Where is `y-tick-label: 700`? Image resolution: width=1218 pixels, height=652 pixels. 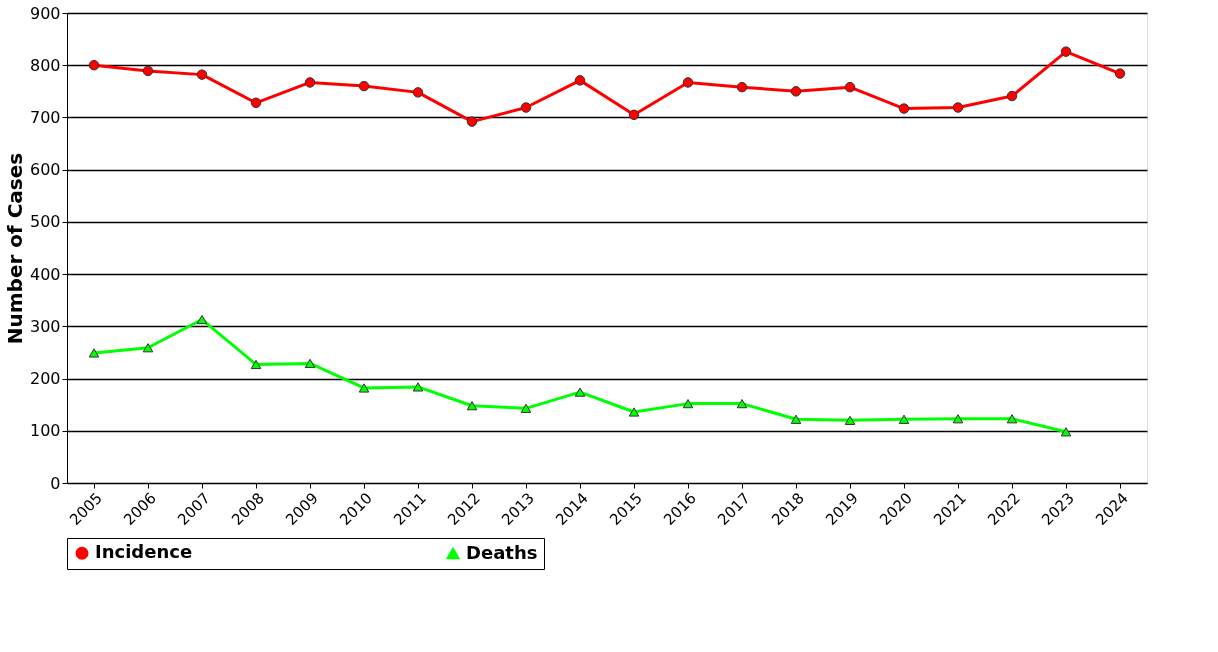 y-tick-label: 700 is located at coordinates (45, 117).